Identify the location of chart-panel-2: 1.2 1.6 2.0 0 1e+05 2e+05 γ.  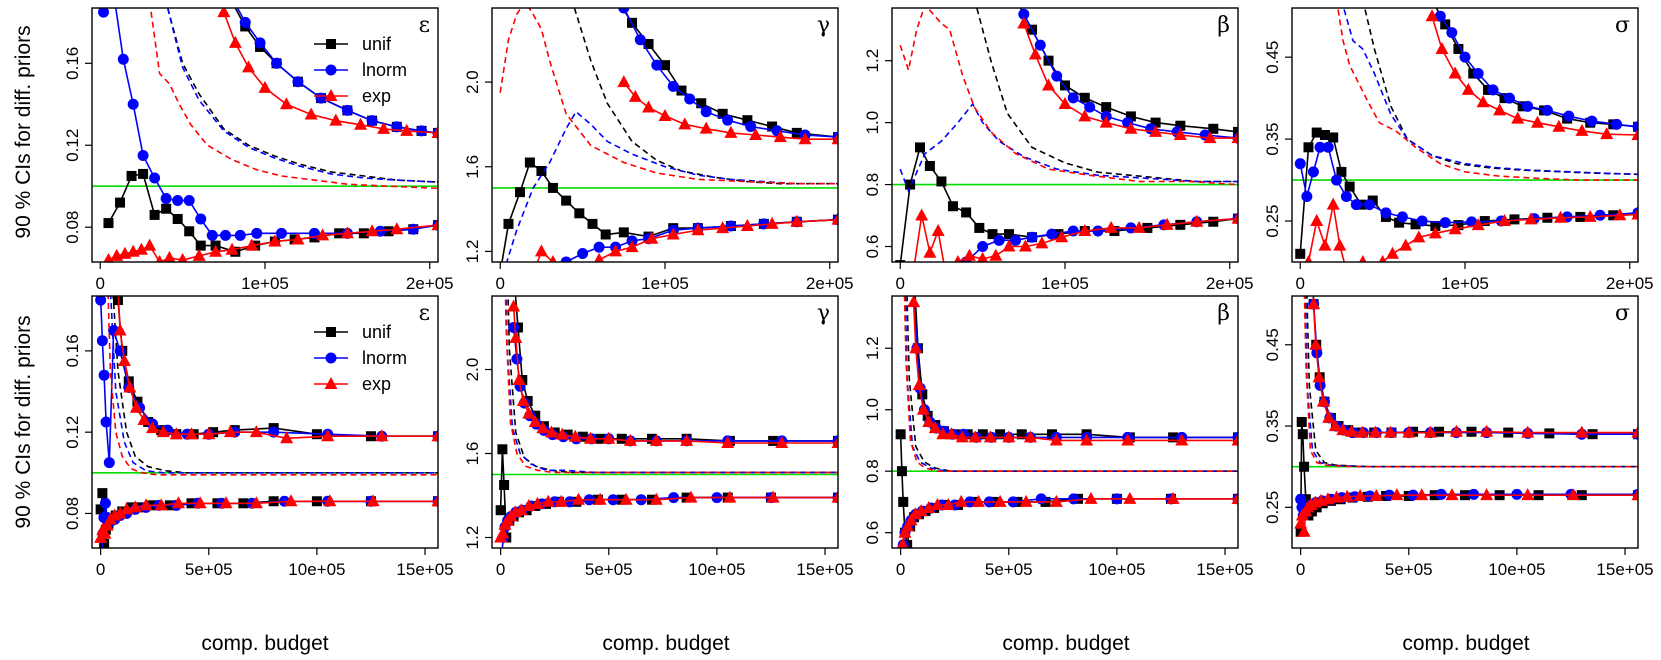
(658, 150).